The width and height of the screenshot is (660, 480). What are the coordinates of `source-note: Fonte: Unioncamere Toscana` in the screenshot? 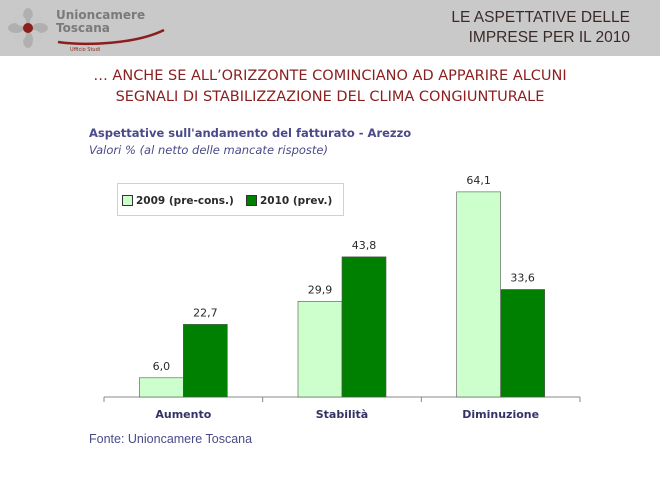 It's located at (171, 439).